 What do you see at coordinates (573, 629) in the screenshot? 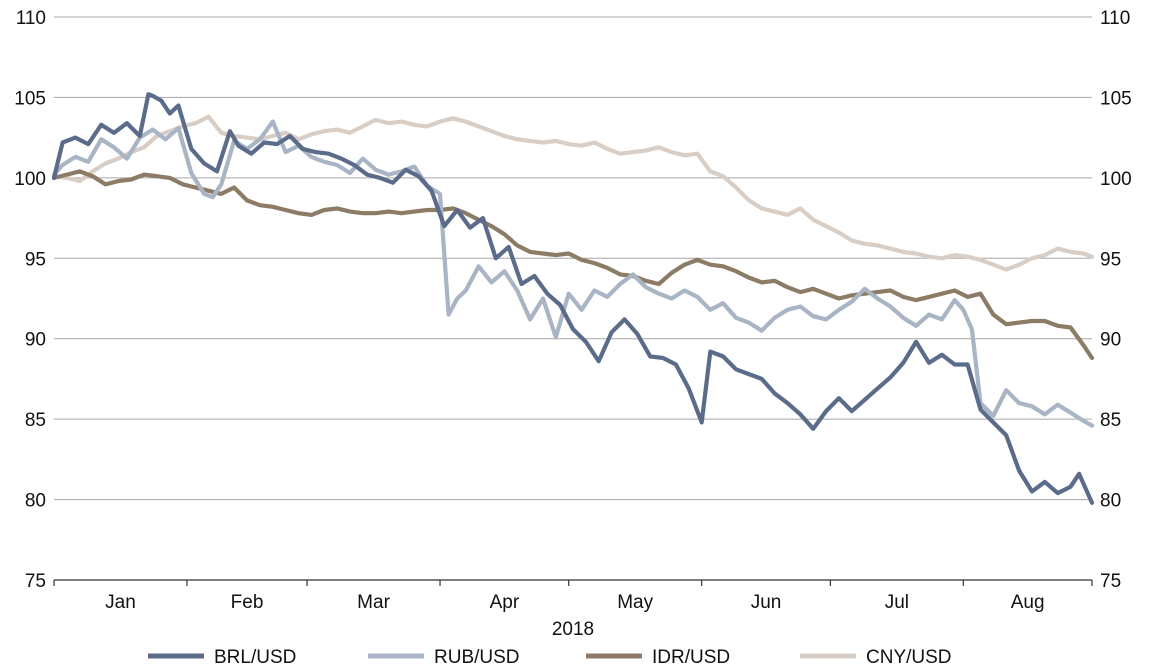
I see `x-axis-title: 2018` at bounding box center [573, 629].